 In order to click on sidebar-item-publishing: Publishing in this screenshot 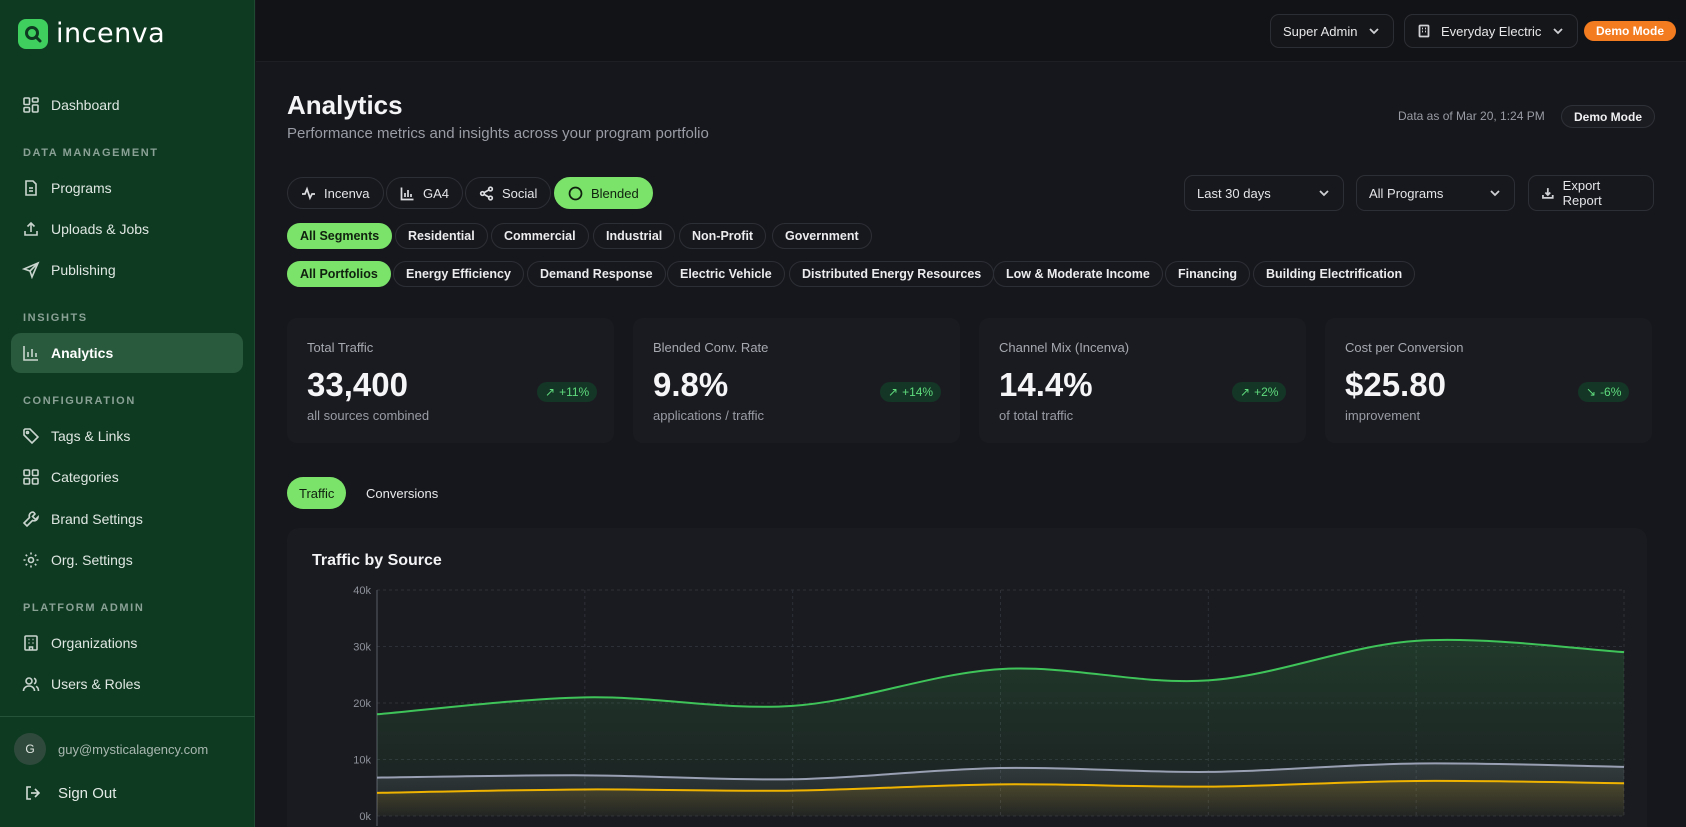, I will do `click(127, 270)`.